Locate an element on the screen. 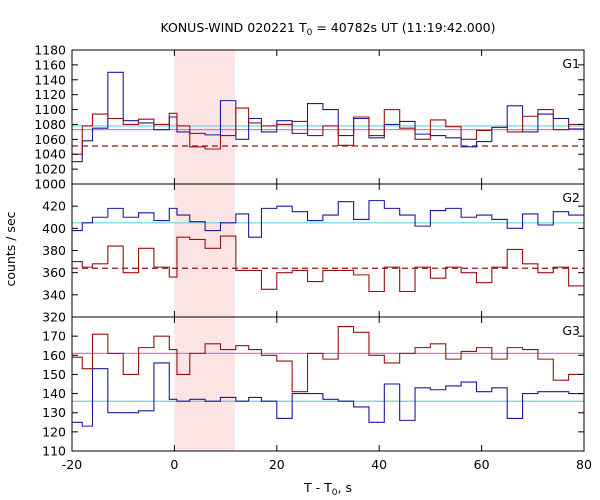 The height and width of the screenshot is (500, 600). y-axis-label: counts / sec is located at coordinates (10, 248).